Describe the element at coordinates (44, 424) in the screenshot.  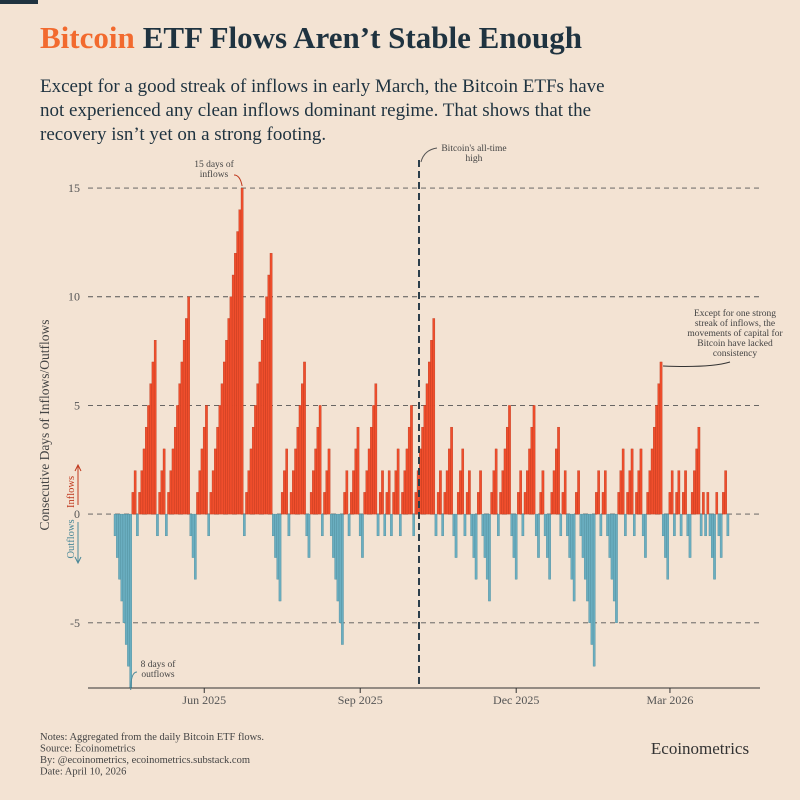
I see `y-axis-label: Consecutive Days of Inflows/Outflows` at that location.